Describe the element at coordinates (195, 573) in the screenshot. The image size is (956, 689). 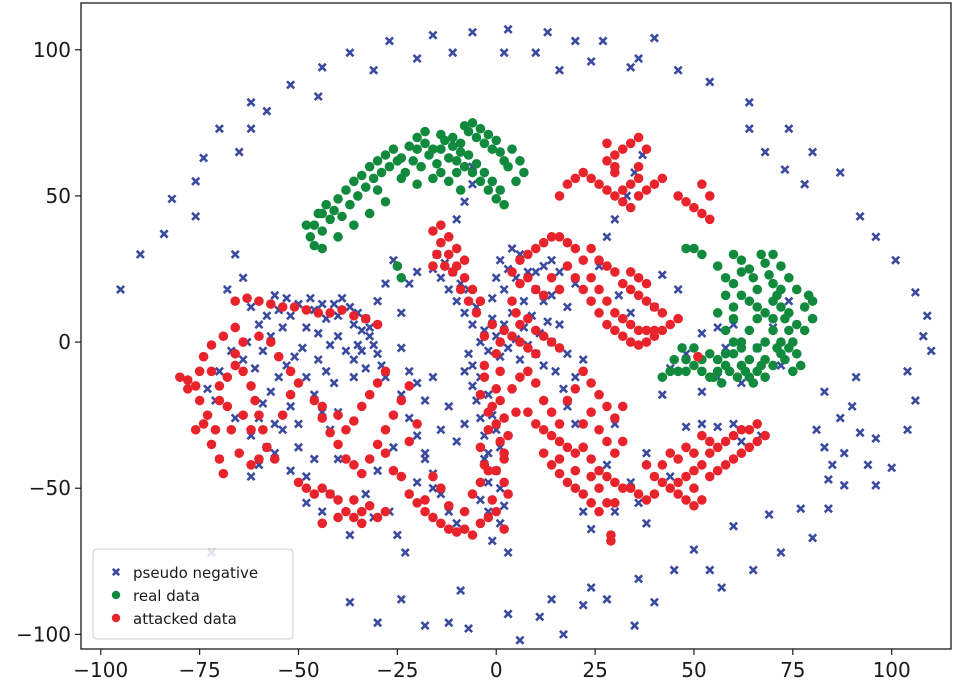
I see `legend-label-pseudo-negative: pseudo negative` at that location.